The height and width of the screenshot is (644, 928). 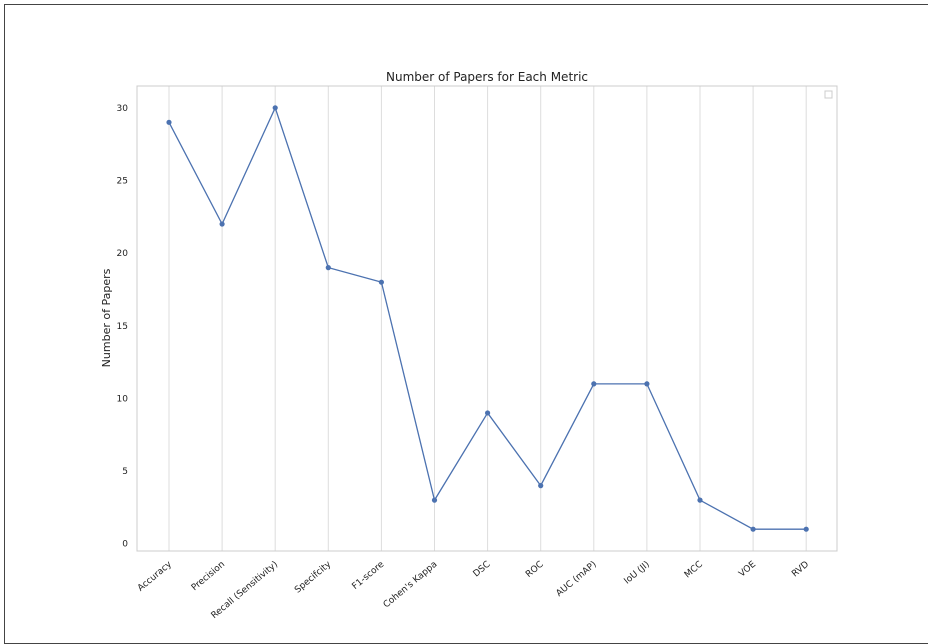 I want to click on x-tick-label: F1-score, so click(x=369, y=575).